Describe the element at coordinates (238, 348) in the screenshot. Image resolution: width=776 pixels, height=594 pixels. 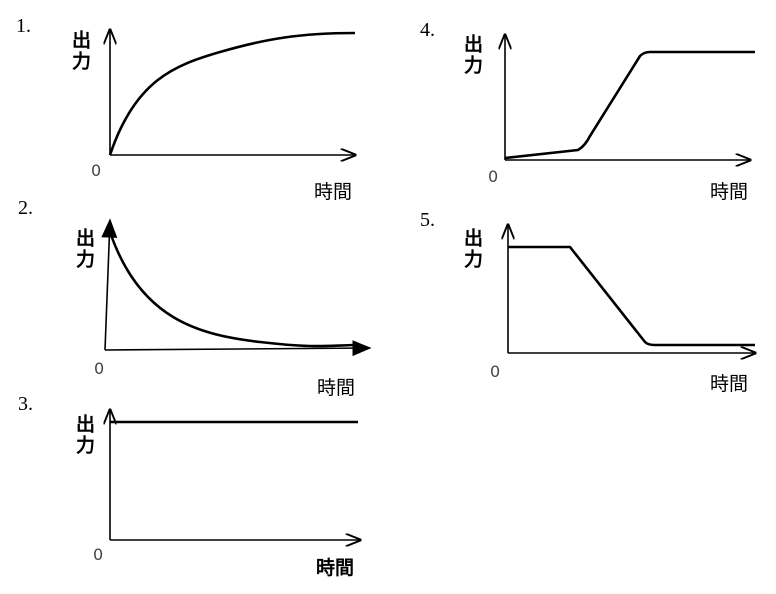
I see `x-axis` at that location.